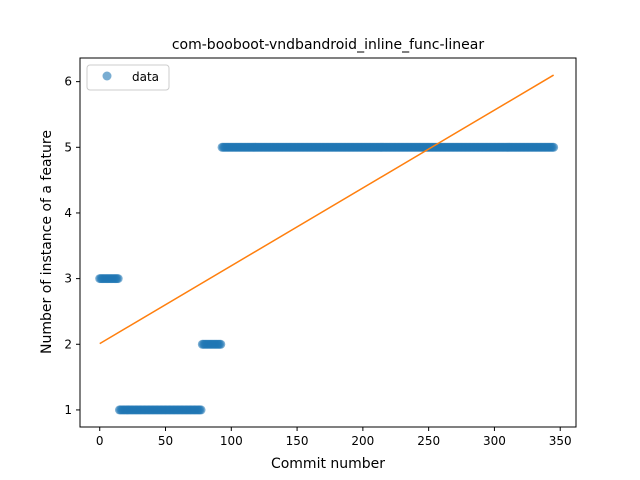  I want to click on x-axis-title: Commit number, so click(328, 464).